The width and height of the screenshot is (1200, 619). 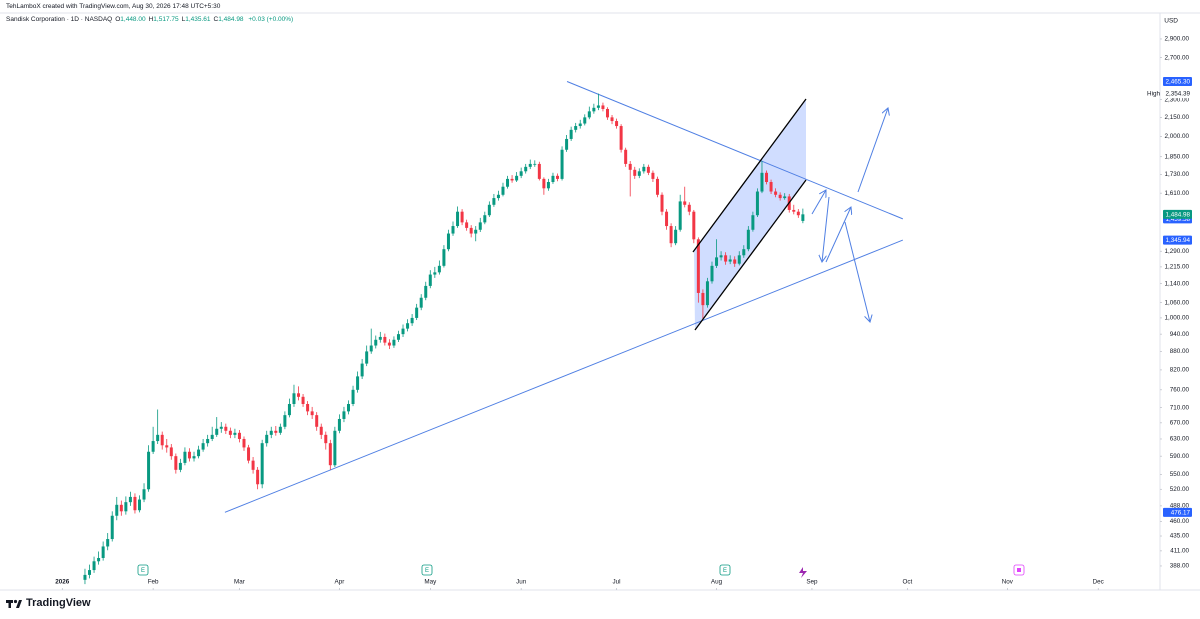 What do you see at coordinates (1180, 566) in the screenshot?
I see `y-tick-label: 388.00` at bounding box center [1180, 566].